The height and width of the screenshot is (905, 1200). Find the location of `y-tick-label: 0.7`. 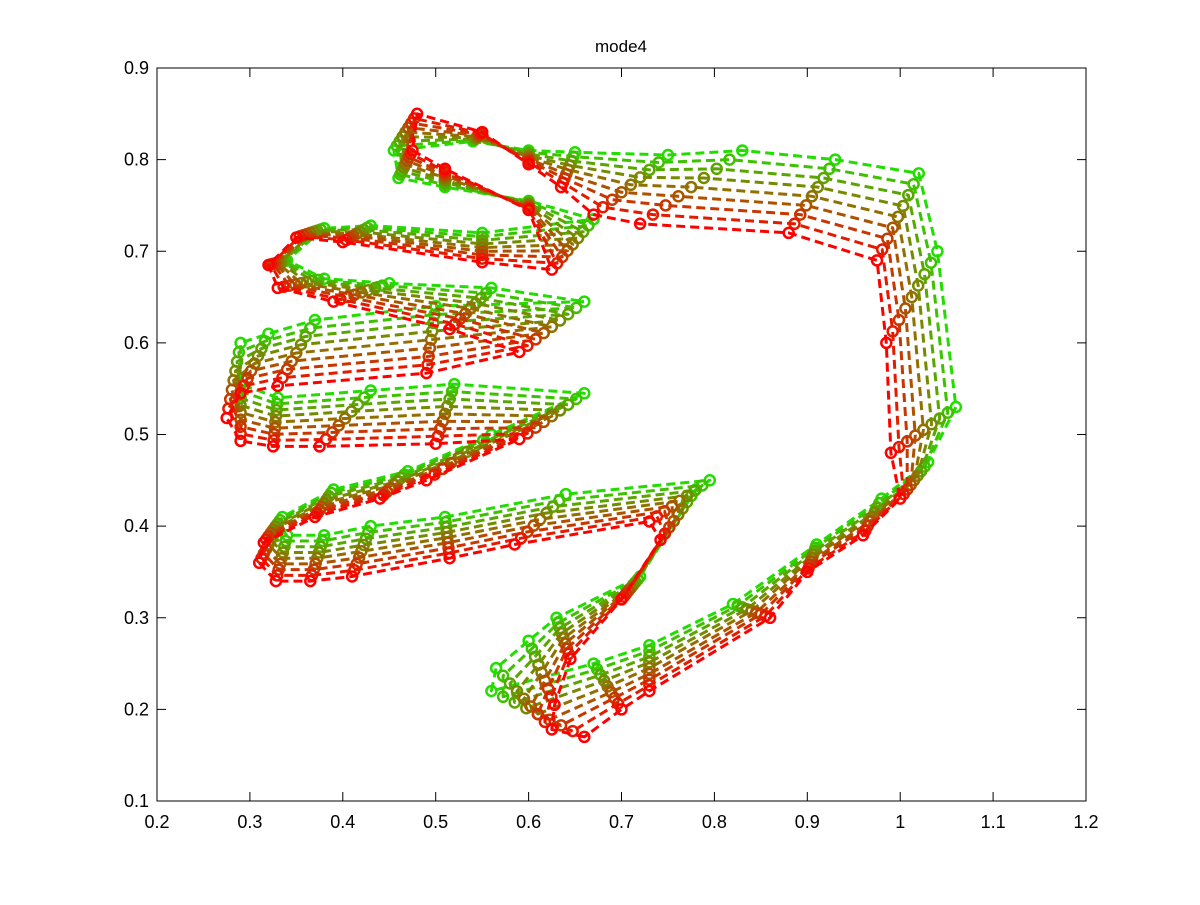

y-tick-label: 0.7 is located at coordinates (136, 251).